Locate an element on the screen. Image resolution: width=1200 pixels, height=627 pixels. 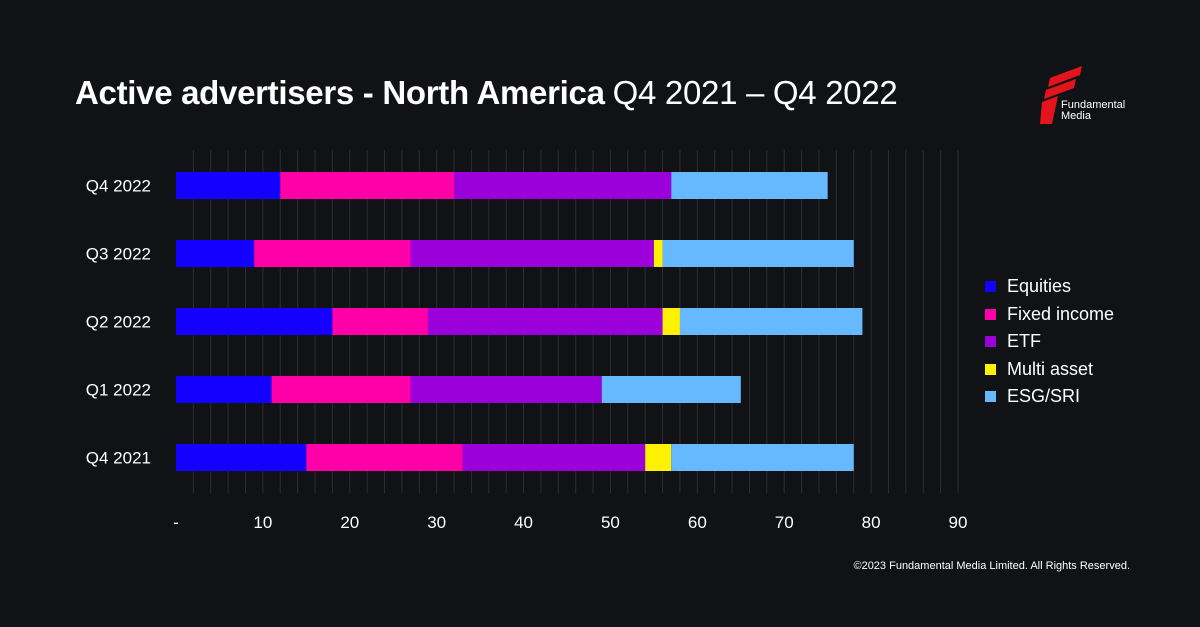
x-tick-label: 10 is located at coordinates (262, 522).